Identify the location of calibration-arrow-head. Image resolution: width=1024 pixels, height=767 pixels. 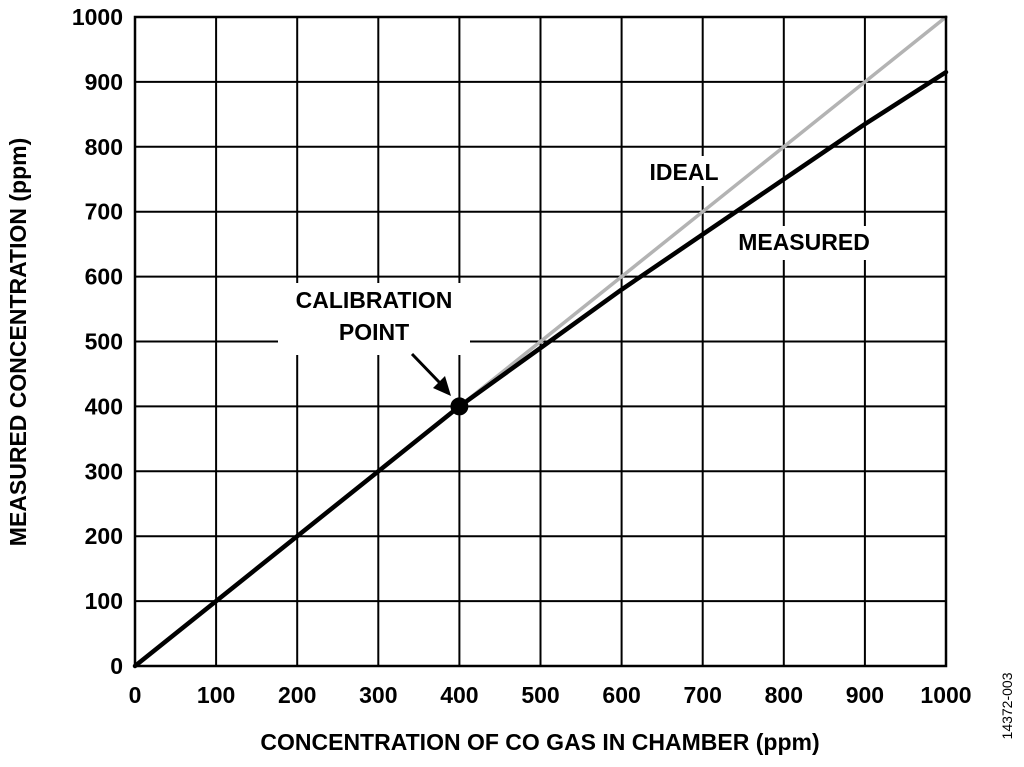
(442, 386).